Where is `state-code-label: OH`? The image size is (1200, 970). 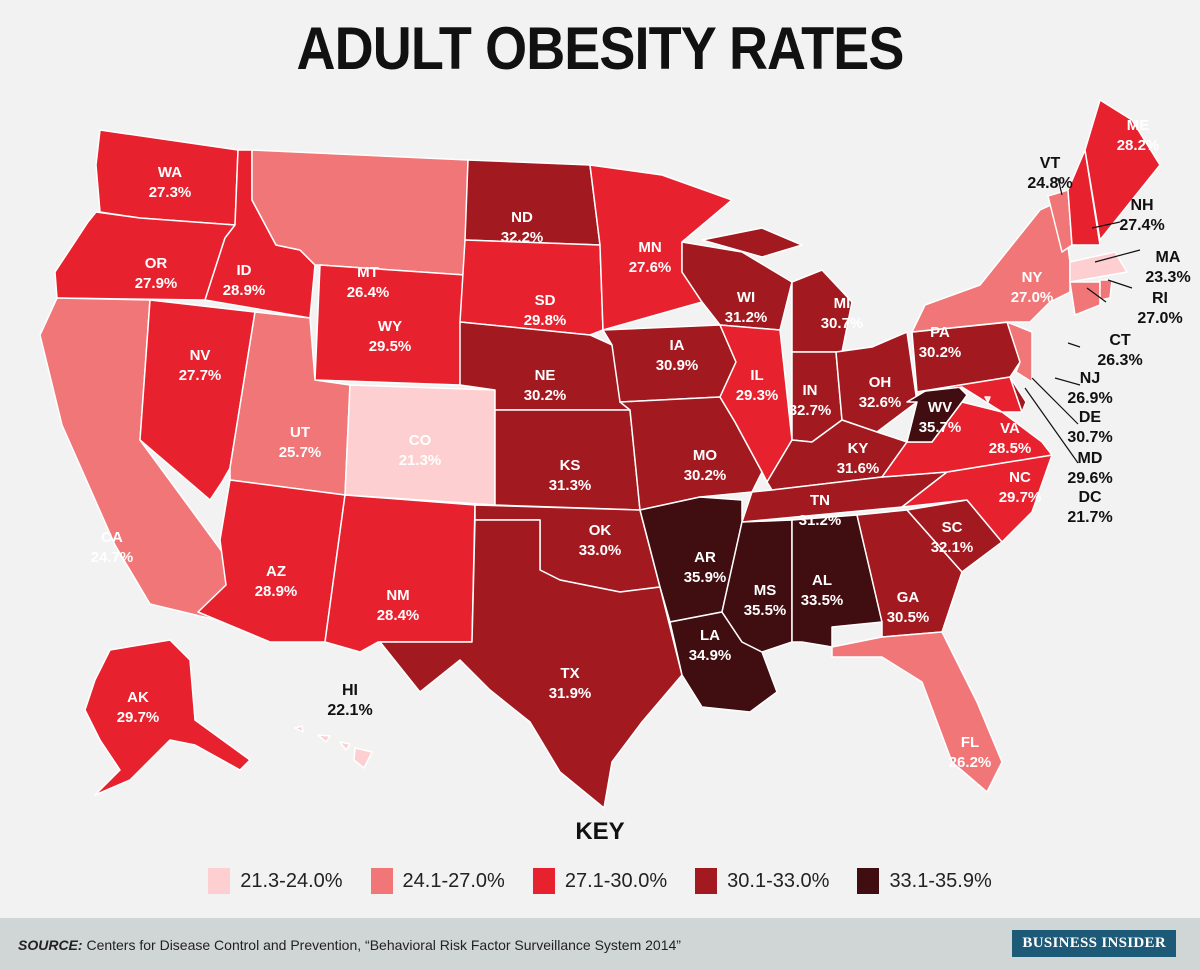
state-code-label: OH is located at coordinates (880, 382).